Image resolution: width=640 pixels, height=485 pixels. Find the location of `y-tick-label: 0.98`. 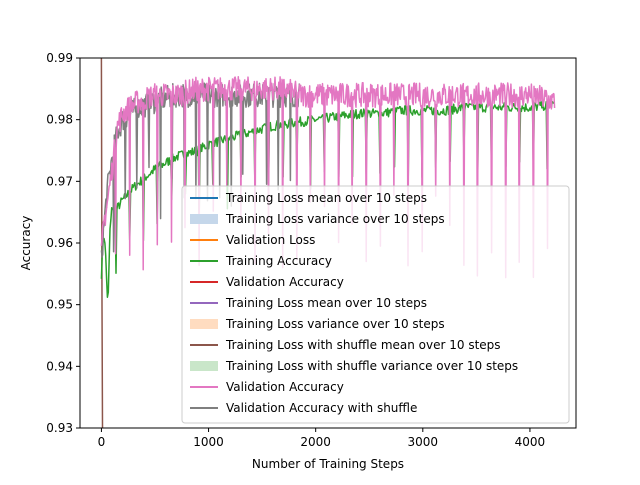

y-tick-label: 0.98 is located at coordinates (59, 120).